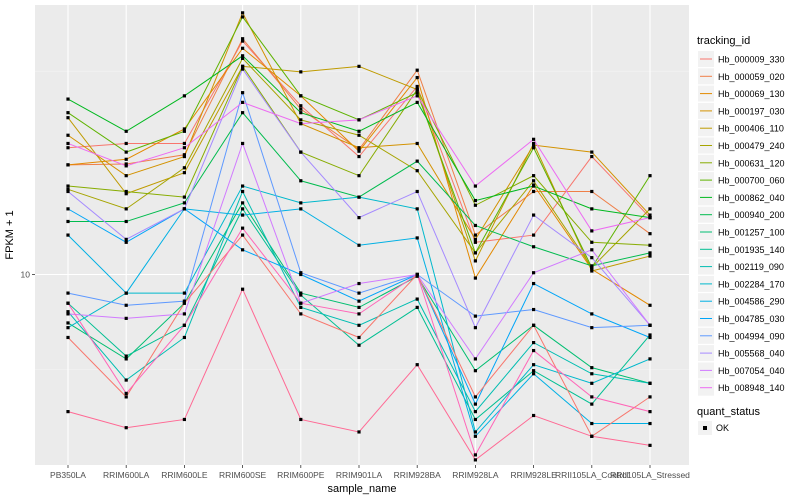  I want to click on legend-label: Hb_002284_170, so click(751, 284).